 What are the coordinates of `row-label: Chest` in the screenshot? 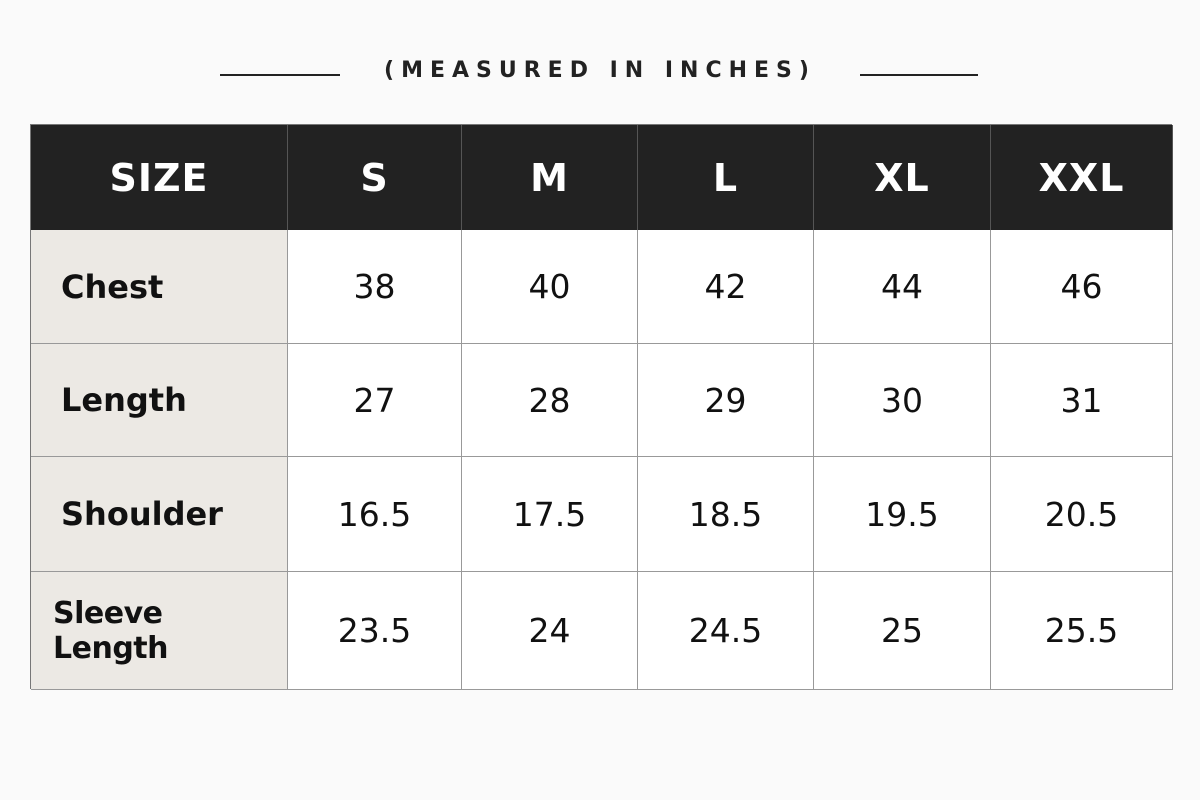 It's located at (159, 287).